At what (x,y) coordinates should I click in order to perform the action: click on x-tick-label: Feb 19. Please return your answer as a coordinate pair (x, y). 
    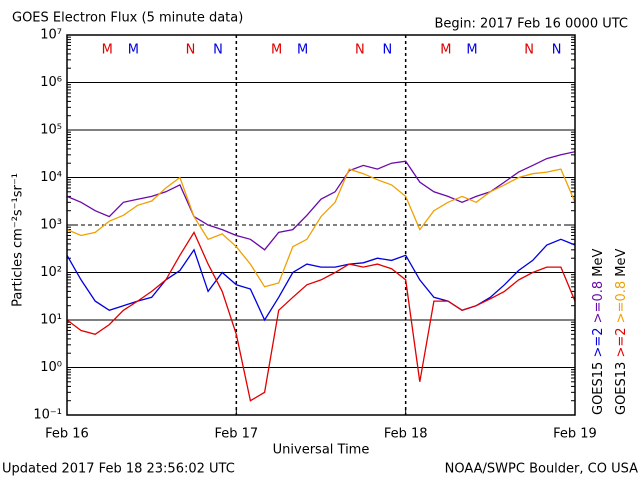
    Looking at the image, I should click on (575, 434).